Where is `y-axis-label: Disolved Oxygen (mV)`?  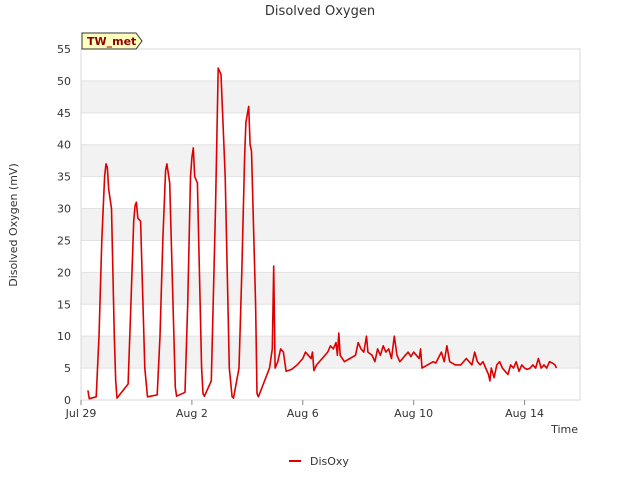 y-axis-label: Disolved Oxygen (mV) is located at coordinates (13, 225).